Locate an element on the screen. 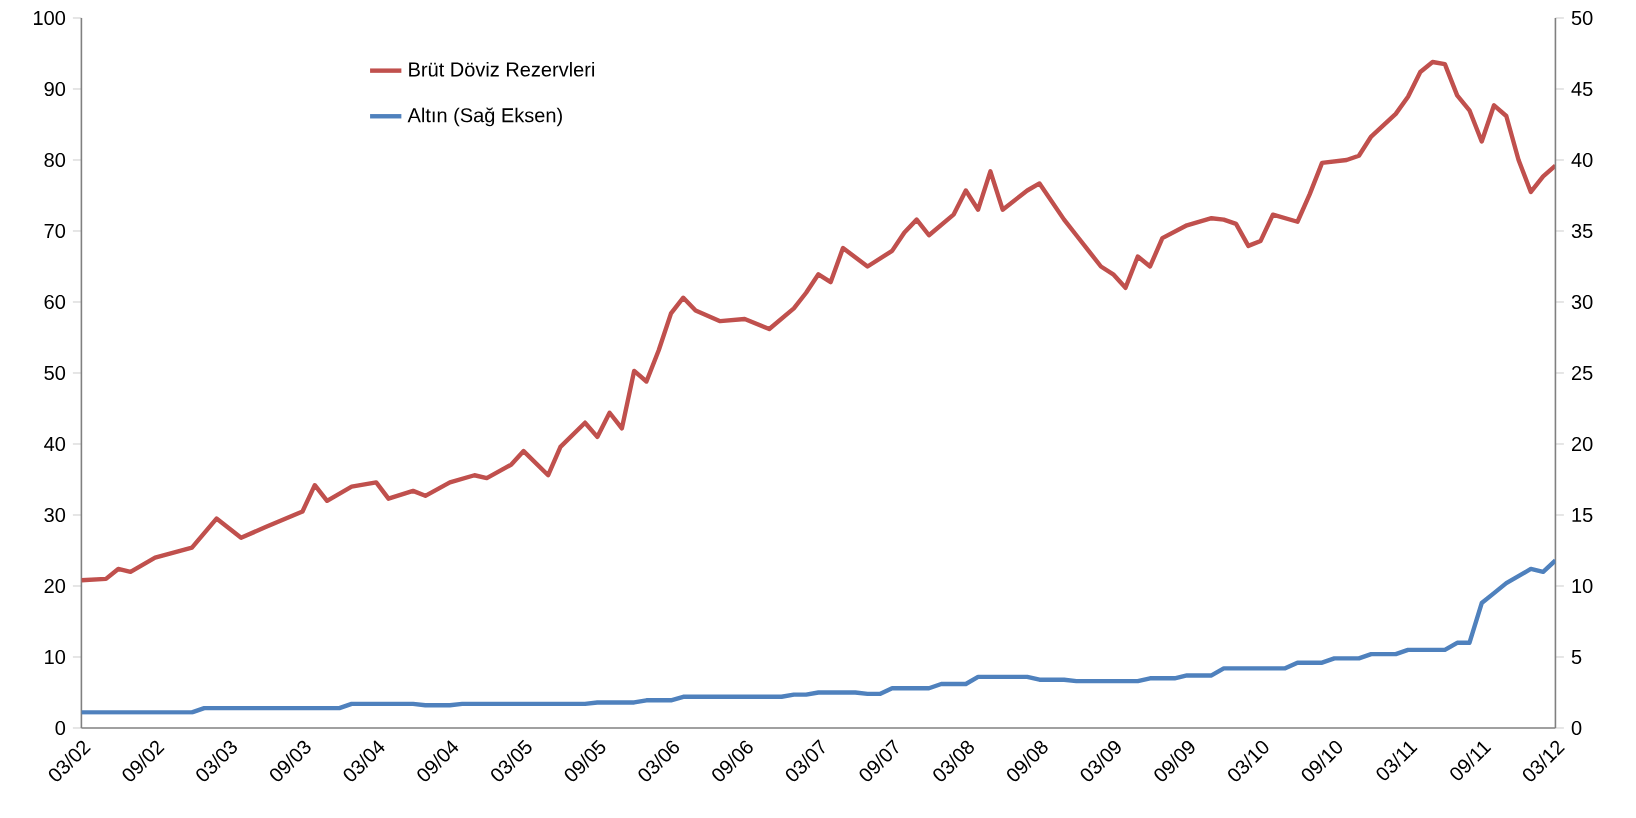 The image size is (1636, 818). y-tick-label: 30 is located at coordinates (55, 515).